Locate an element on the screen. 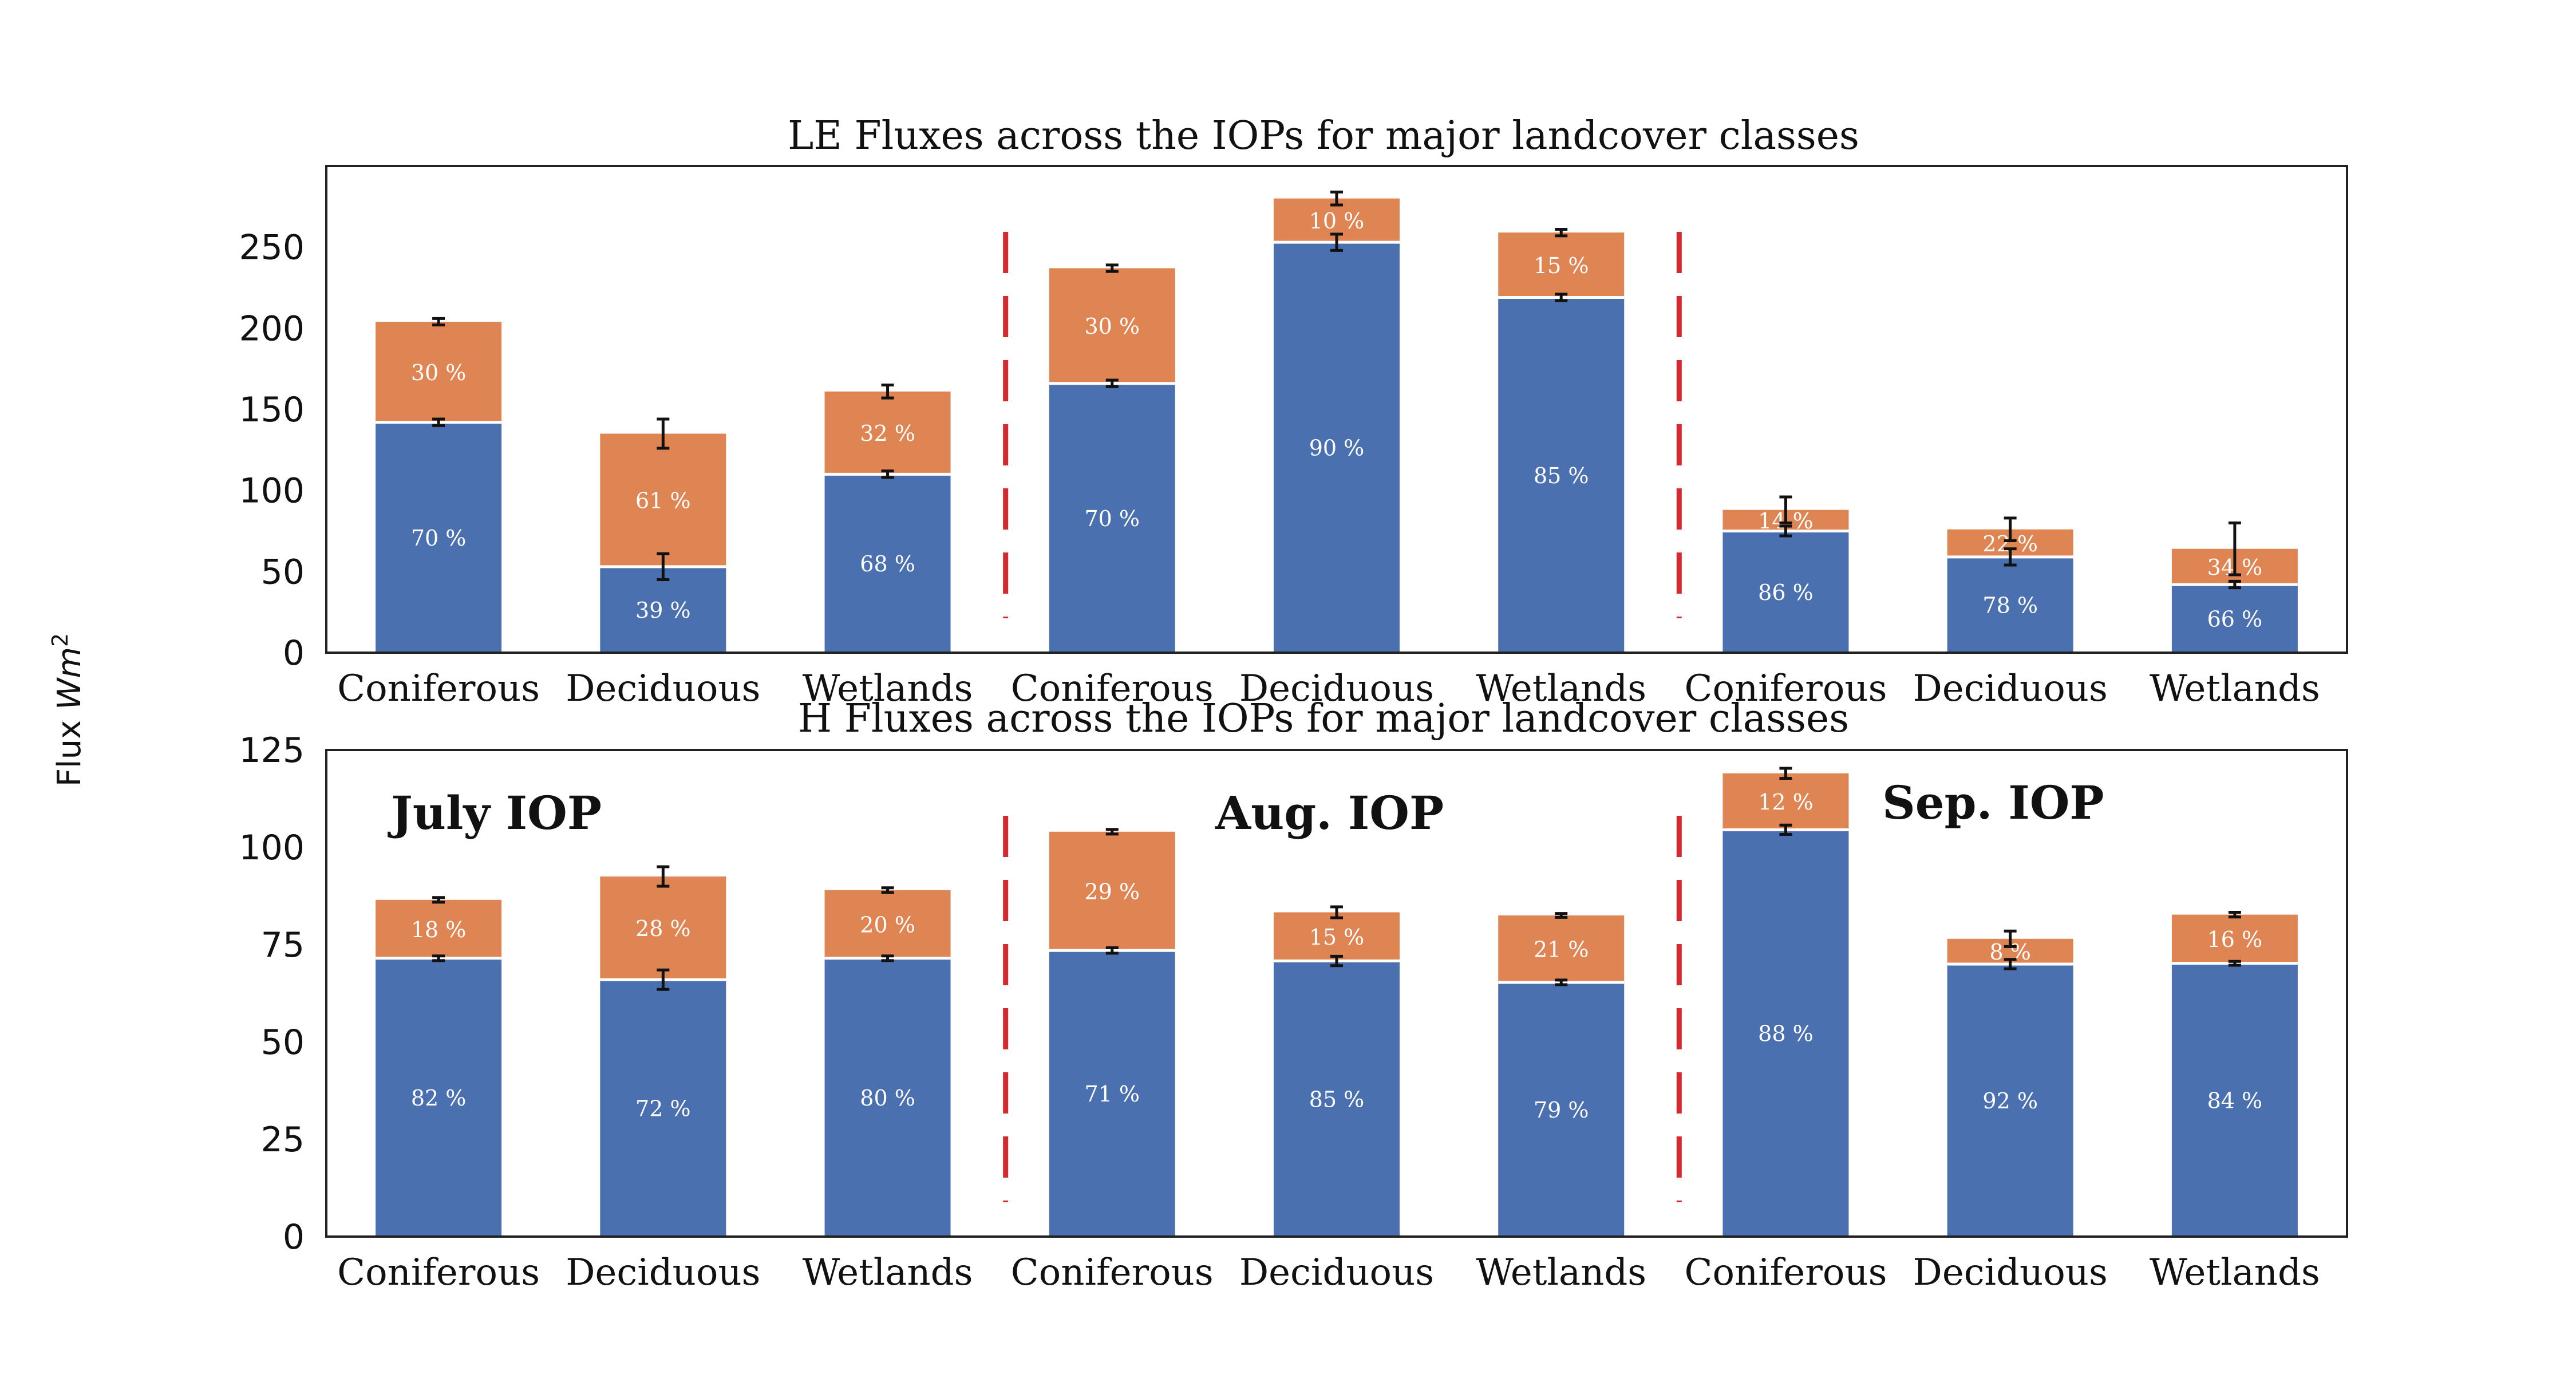  le-y-tick-label: 250 is located at coordinates (272, 248).